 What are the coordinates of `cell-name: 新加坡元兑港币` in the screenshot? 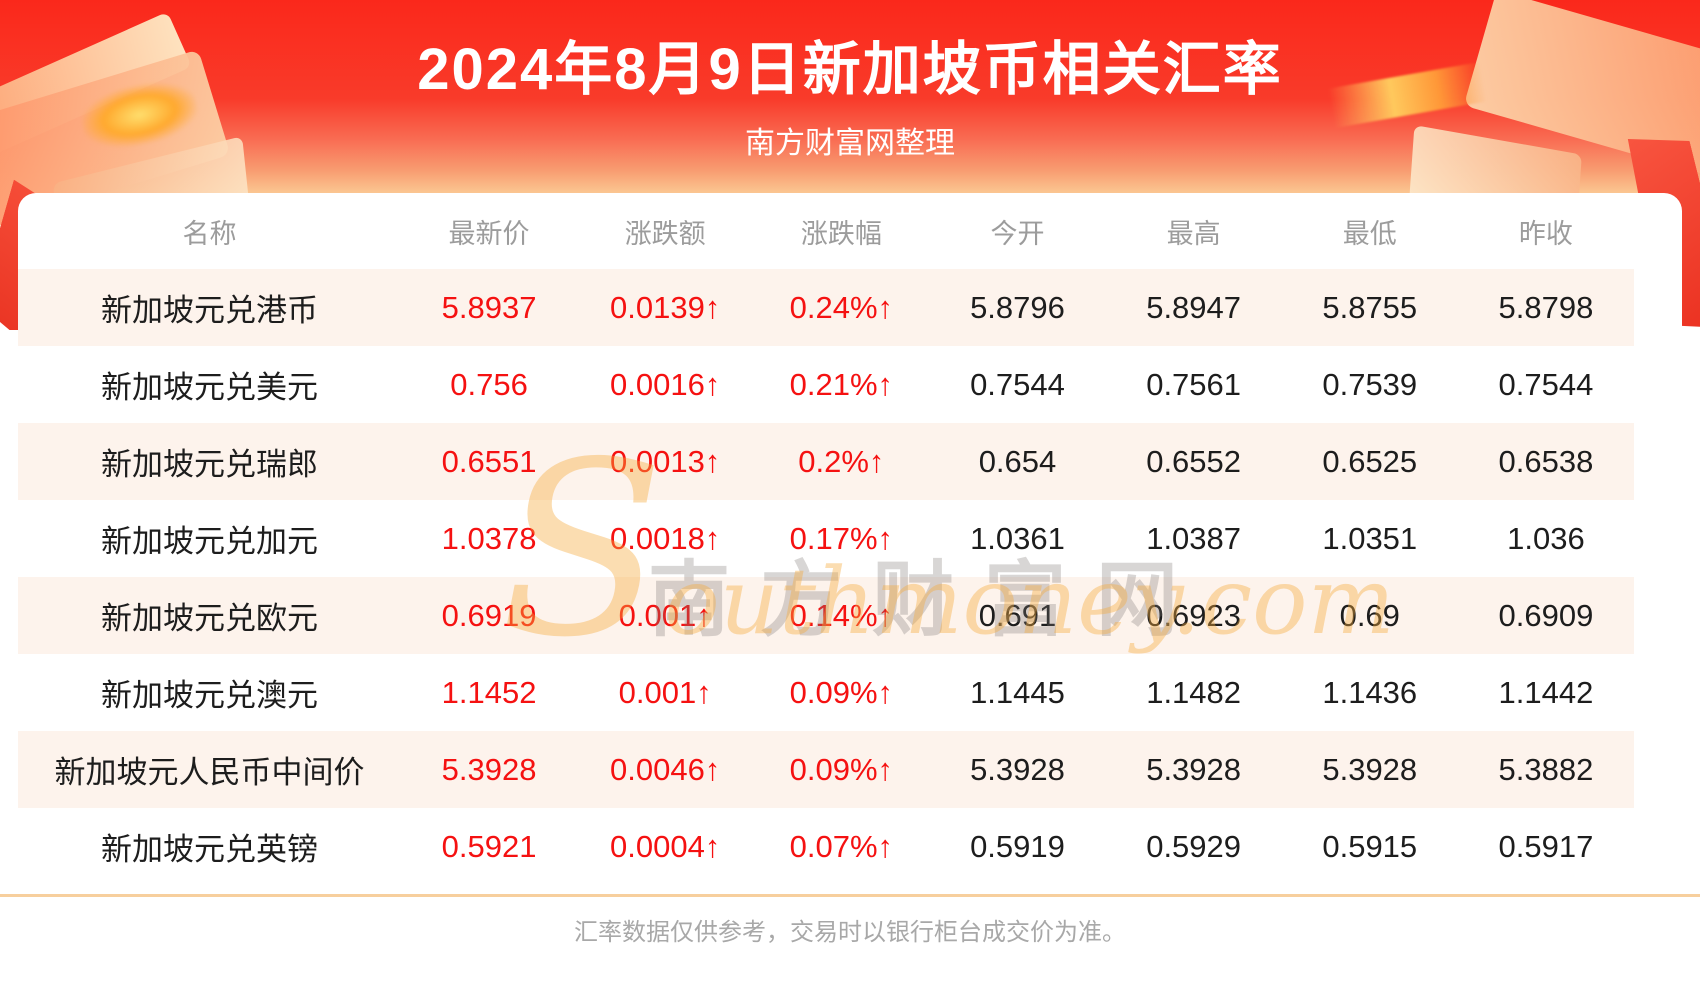 It's located at (209, 307).